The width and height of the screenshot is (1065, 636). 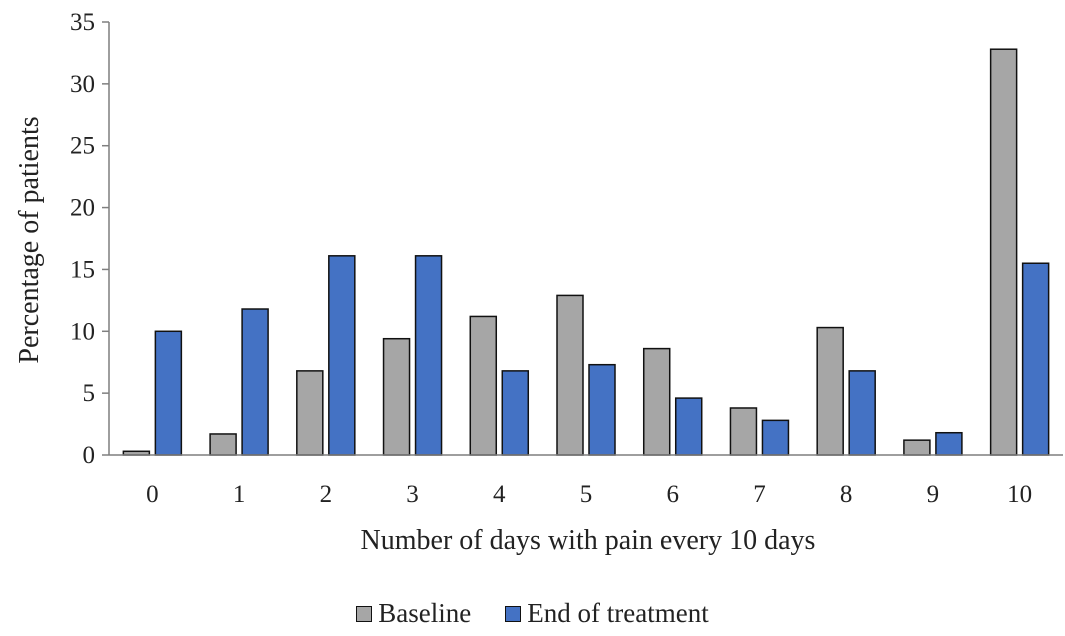 What do you see at coordinates (89, 393) in the screenshot?
I see `y-tick-label: 5` at bounding box center [89, 393].